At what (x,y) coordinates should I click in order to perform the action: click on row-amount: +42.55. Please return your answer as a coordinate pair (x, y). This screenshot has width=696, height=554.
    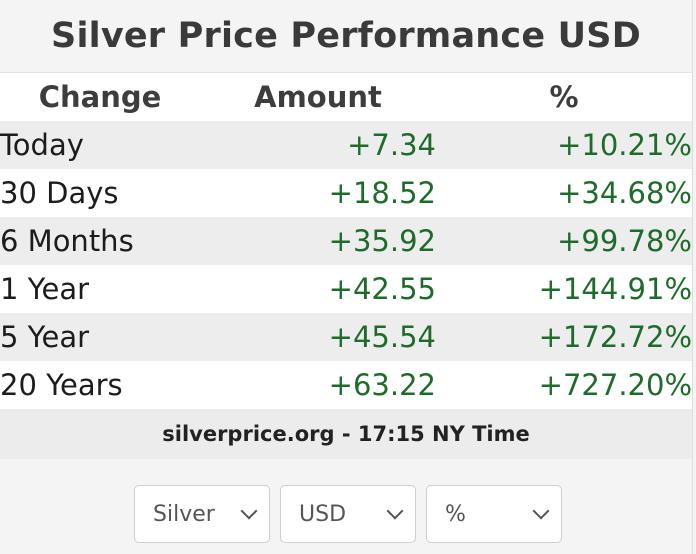
    Looking at the image, I should click on (318, 289).